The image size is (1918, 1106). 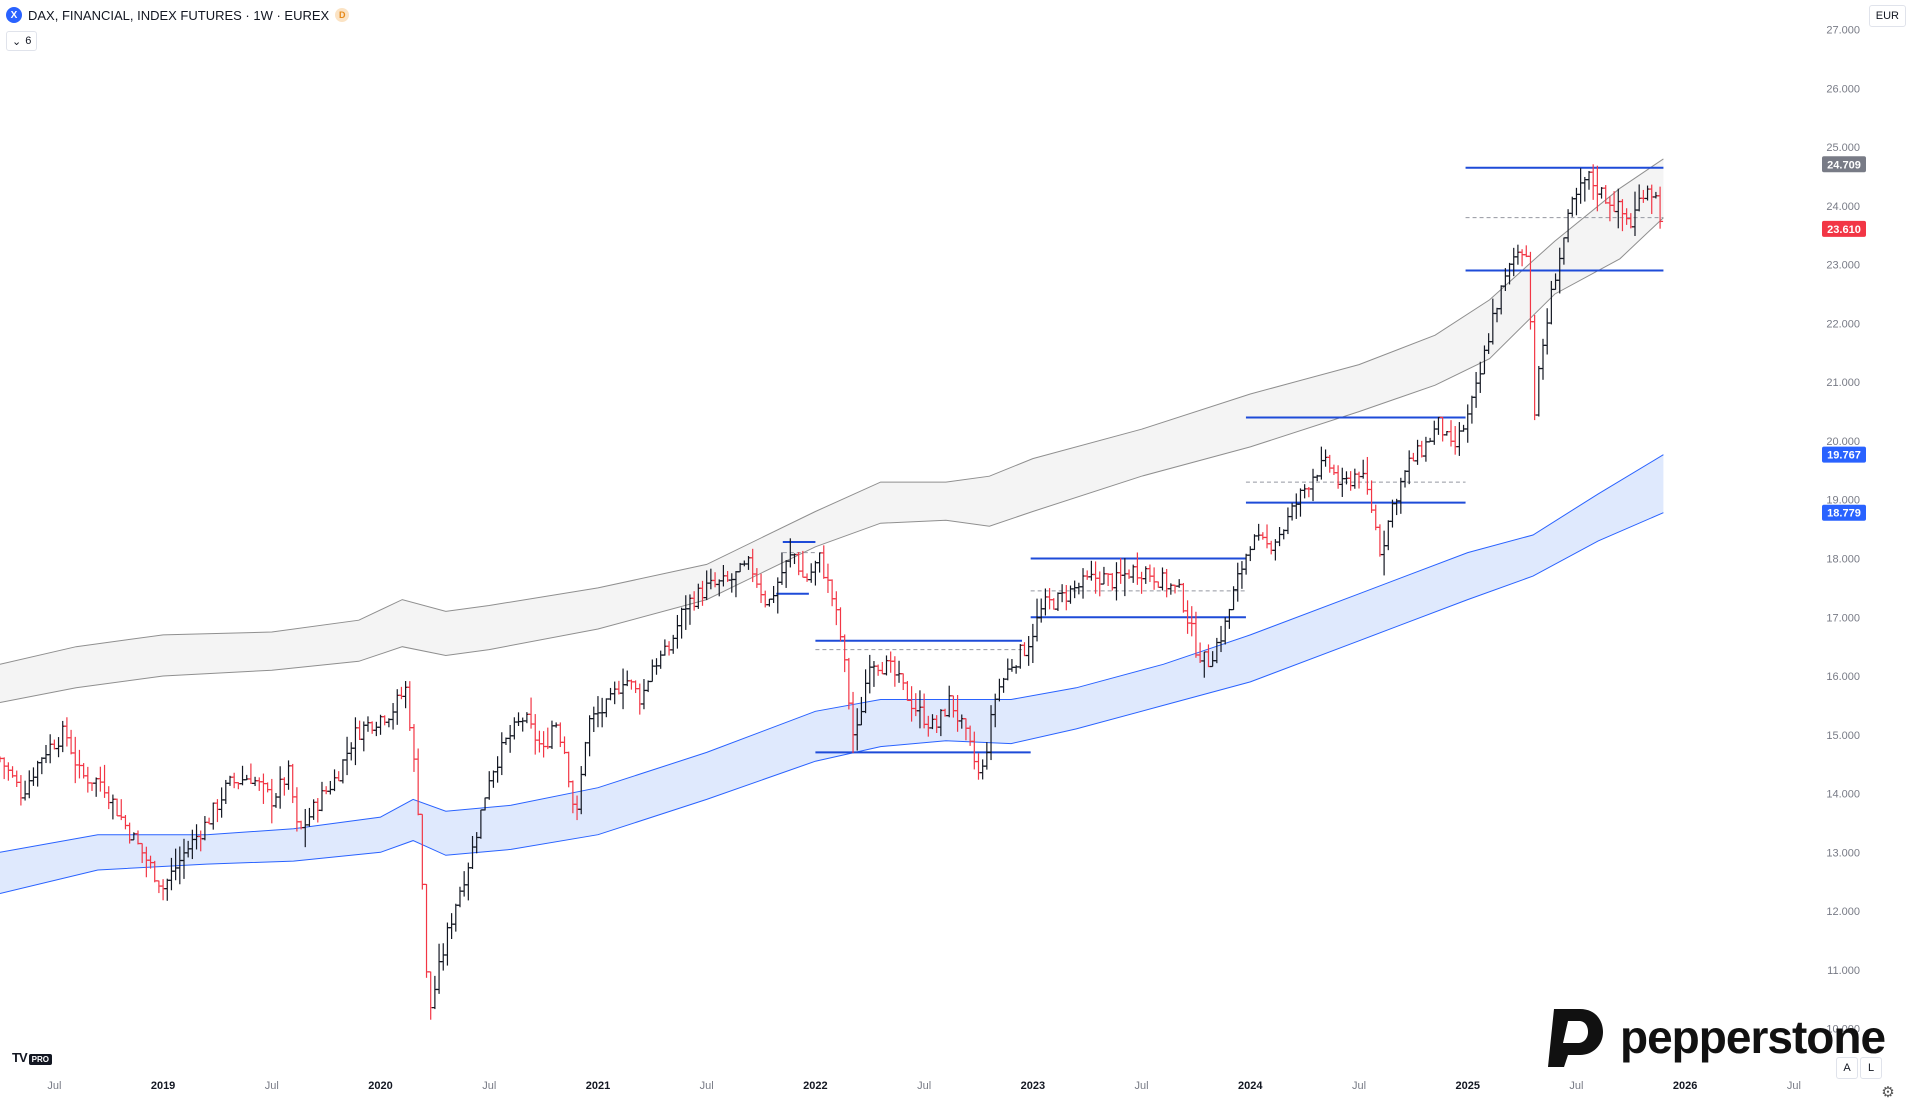 I want to click on symbol-icon: X, so click(x=14, y=15).